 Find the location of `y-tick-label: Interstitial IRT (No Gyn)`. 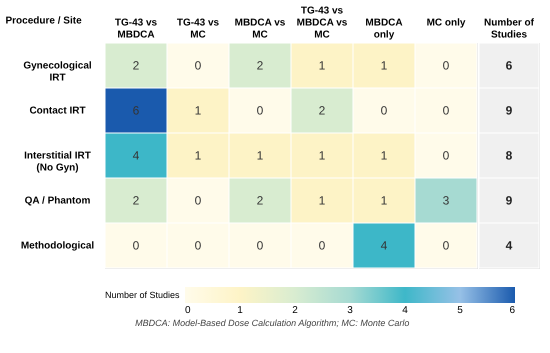

y-tick-label: Interstitial IRT (No Gyn) is located at coordinates (57, 162).